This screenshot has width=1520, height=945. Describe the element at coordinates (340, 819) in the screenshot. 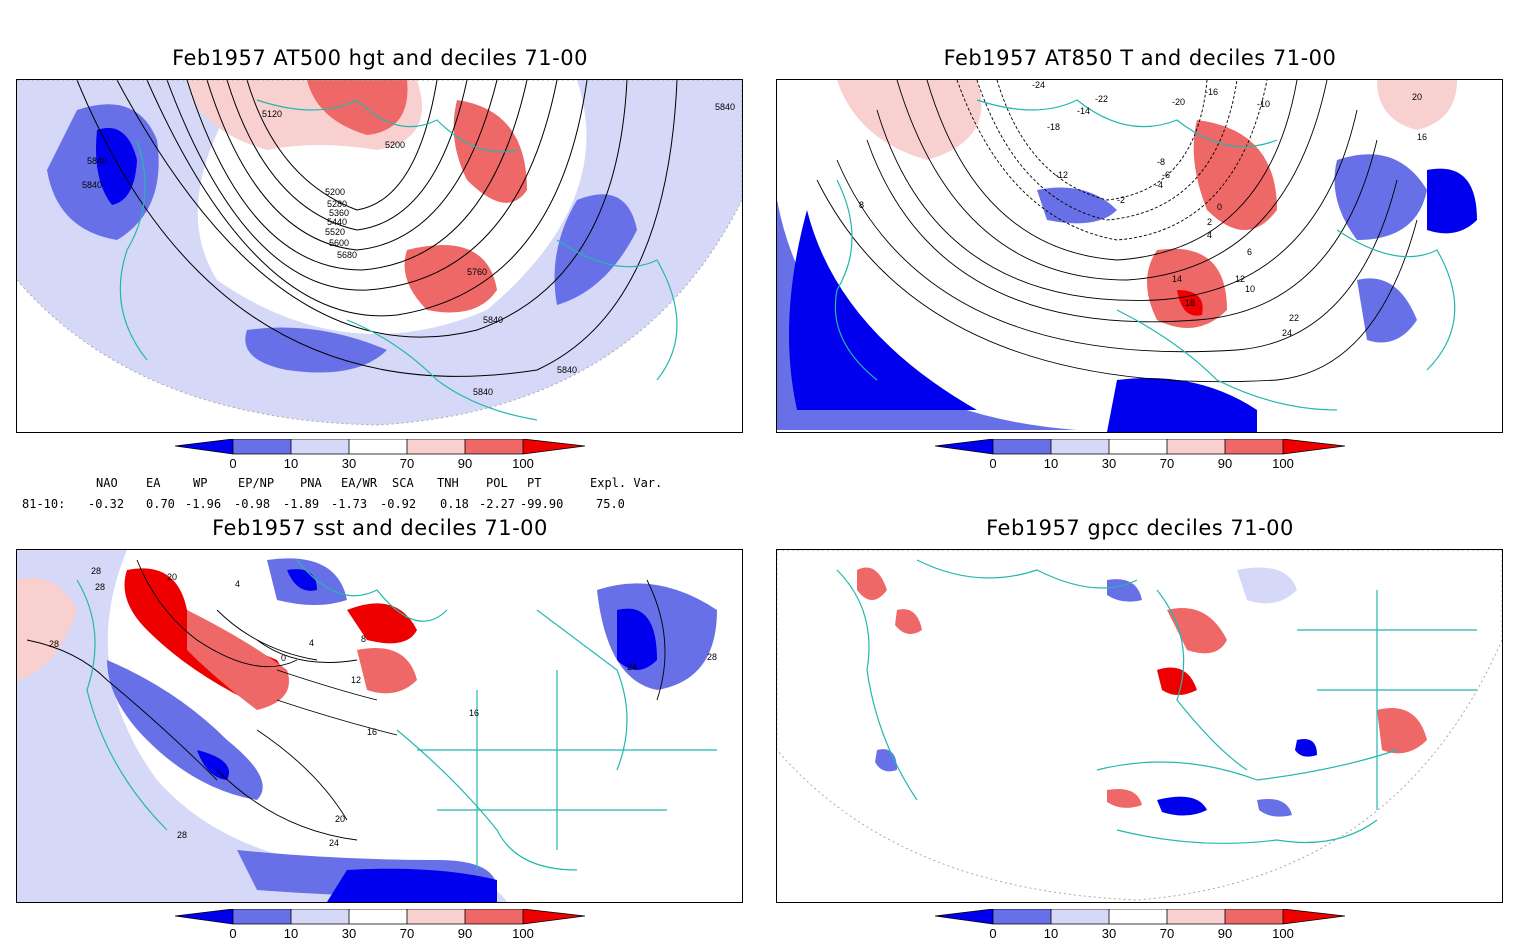

I see `contour-label: 20` at that location.